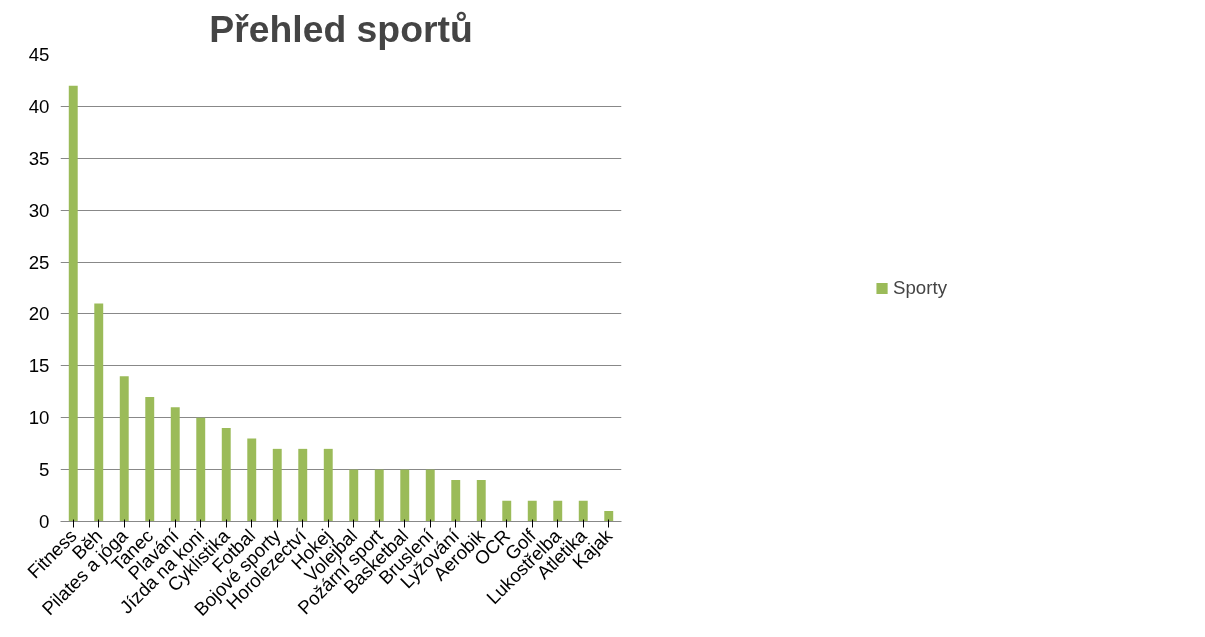 The image size is (1205, 637). I want to click on y-tick-label: 0, so click(44, 521).